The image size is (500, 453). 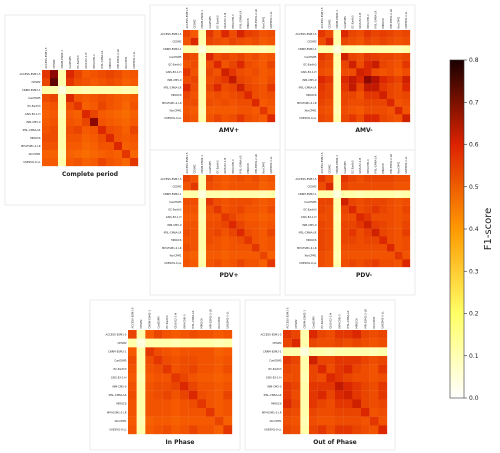 What do you see at coordinates (120, 369) in the screenshot?
I see `row-tick-label: EC-Earth3` at bounding box center [120, 369].